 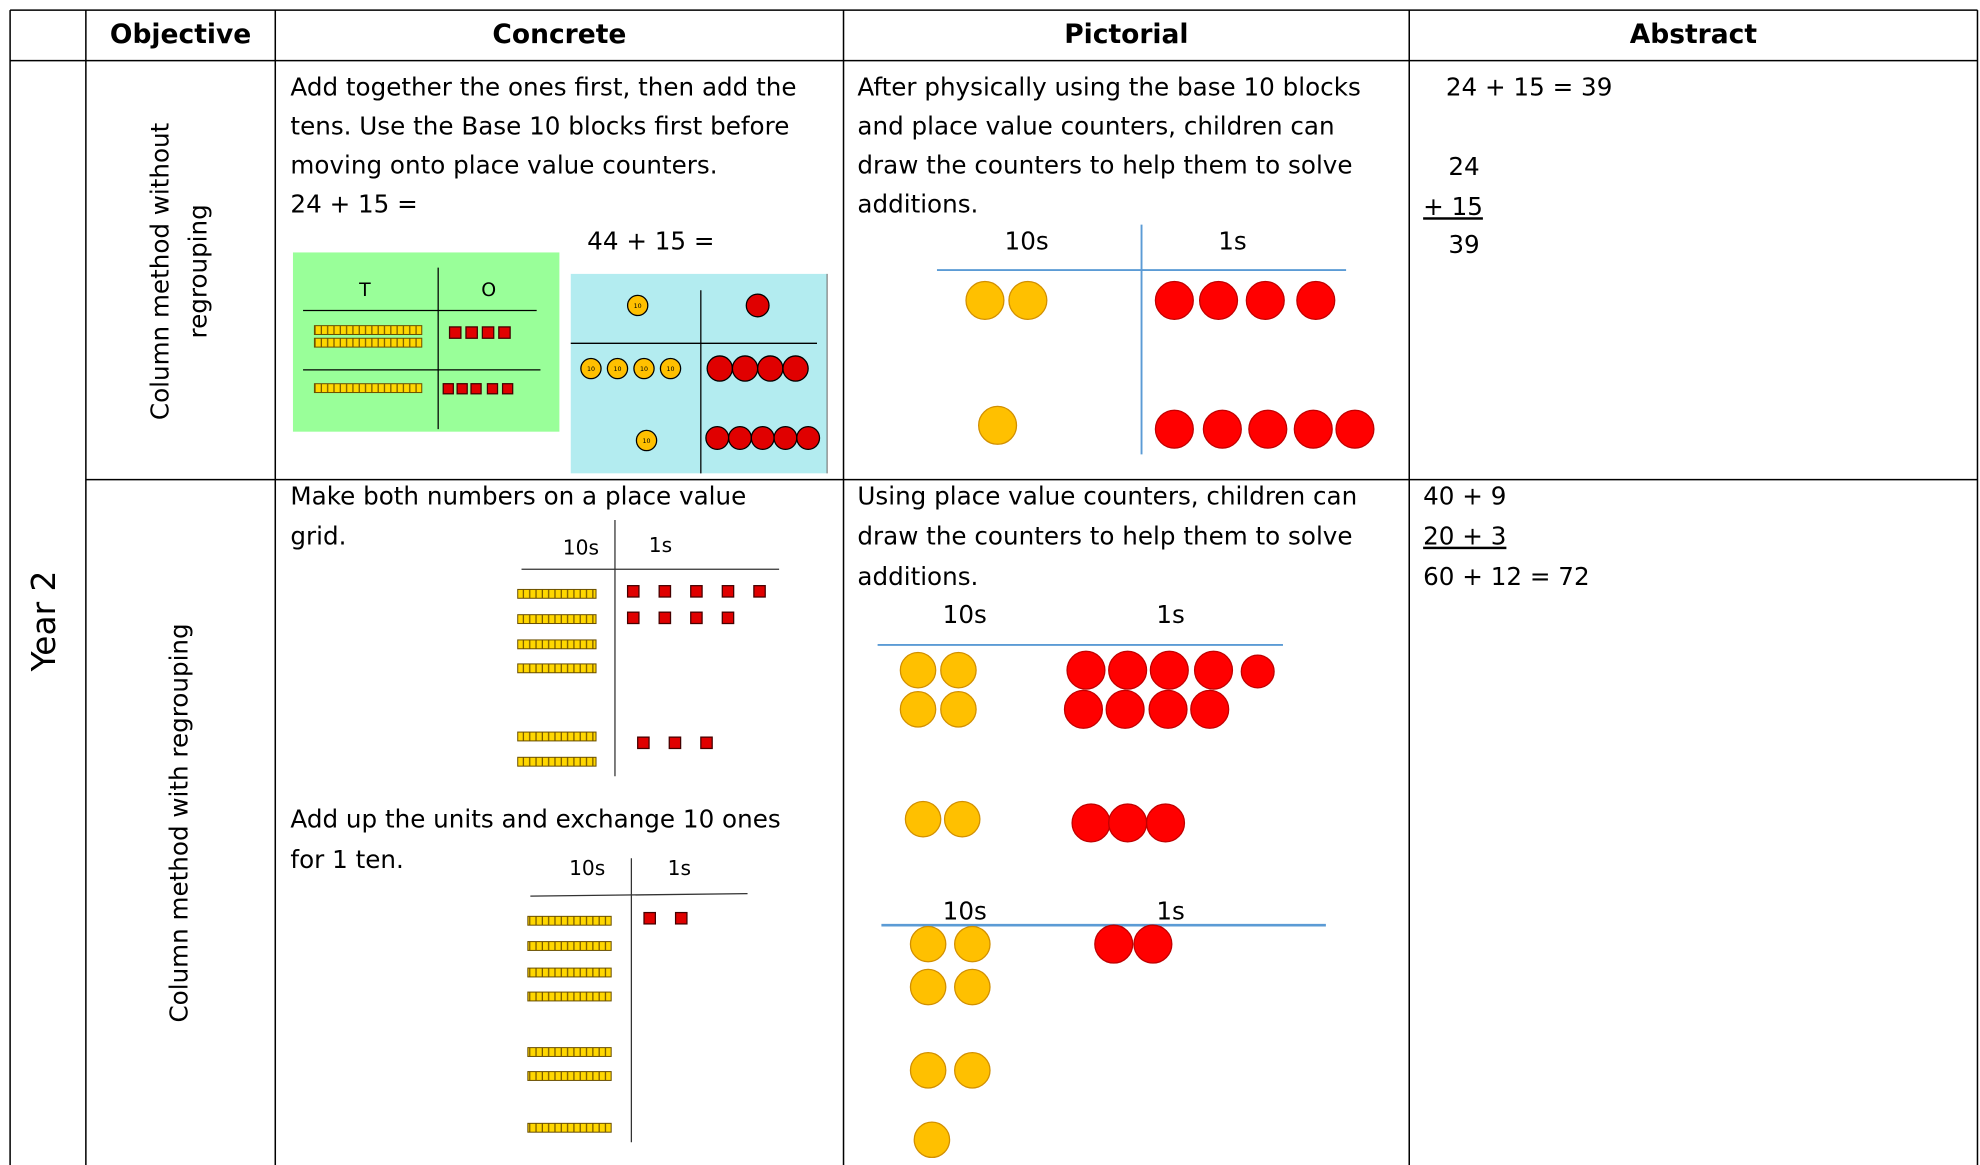 What do you see at coordinates (353, 204) in the screenshot?
I see `concrete-text: 24 + 15 =` at bounding box center [353, 204].